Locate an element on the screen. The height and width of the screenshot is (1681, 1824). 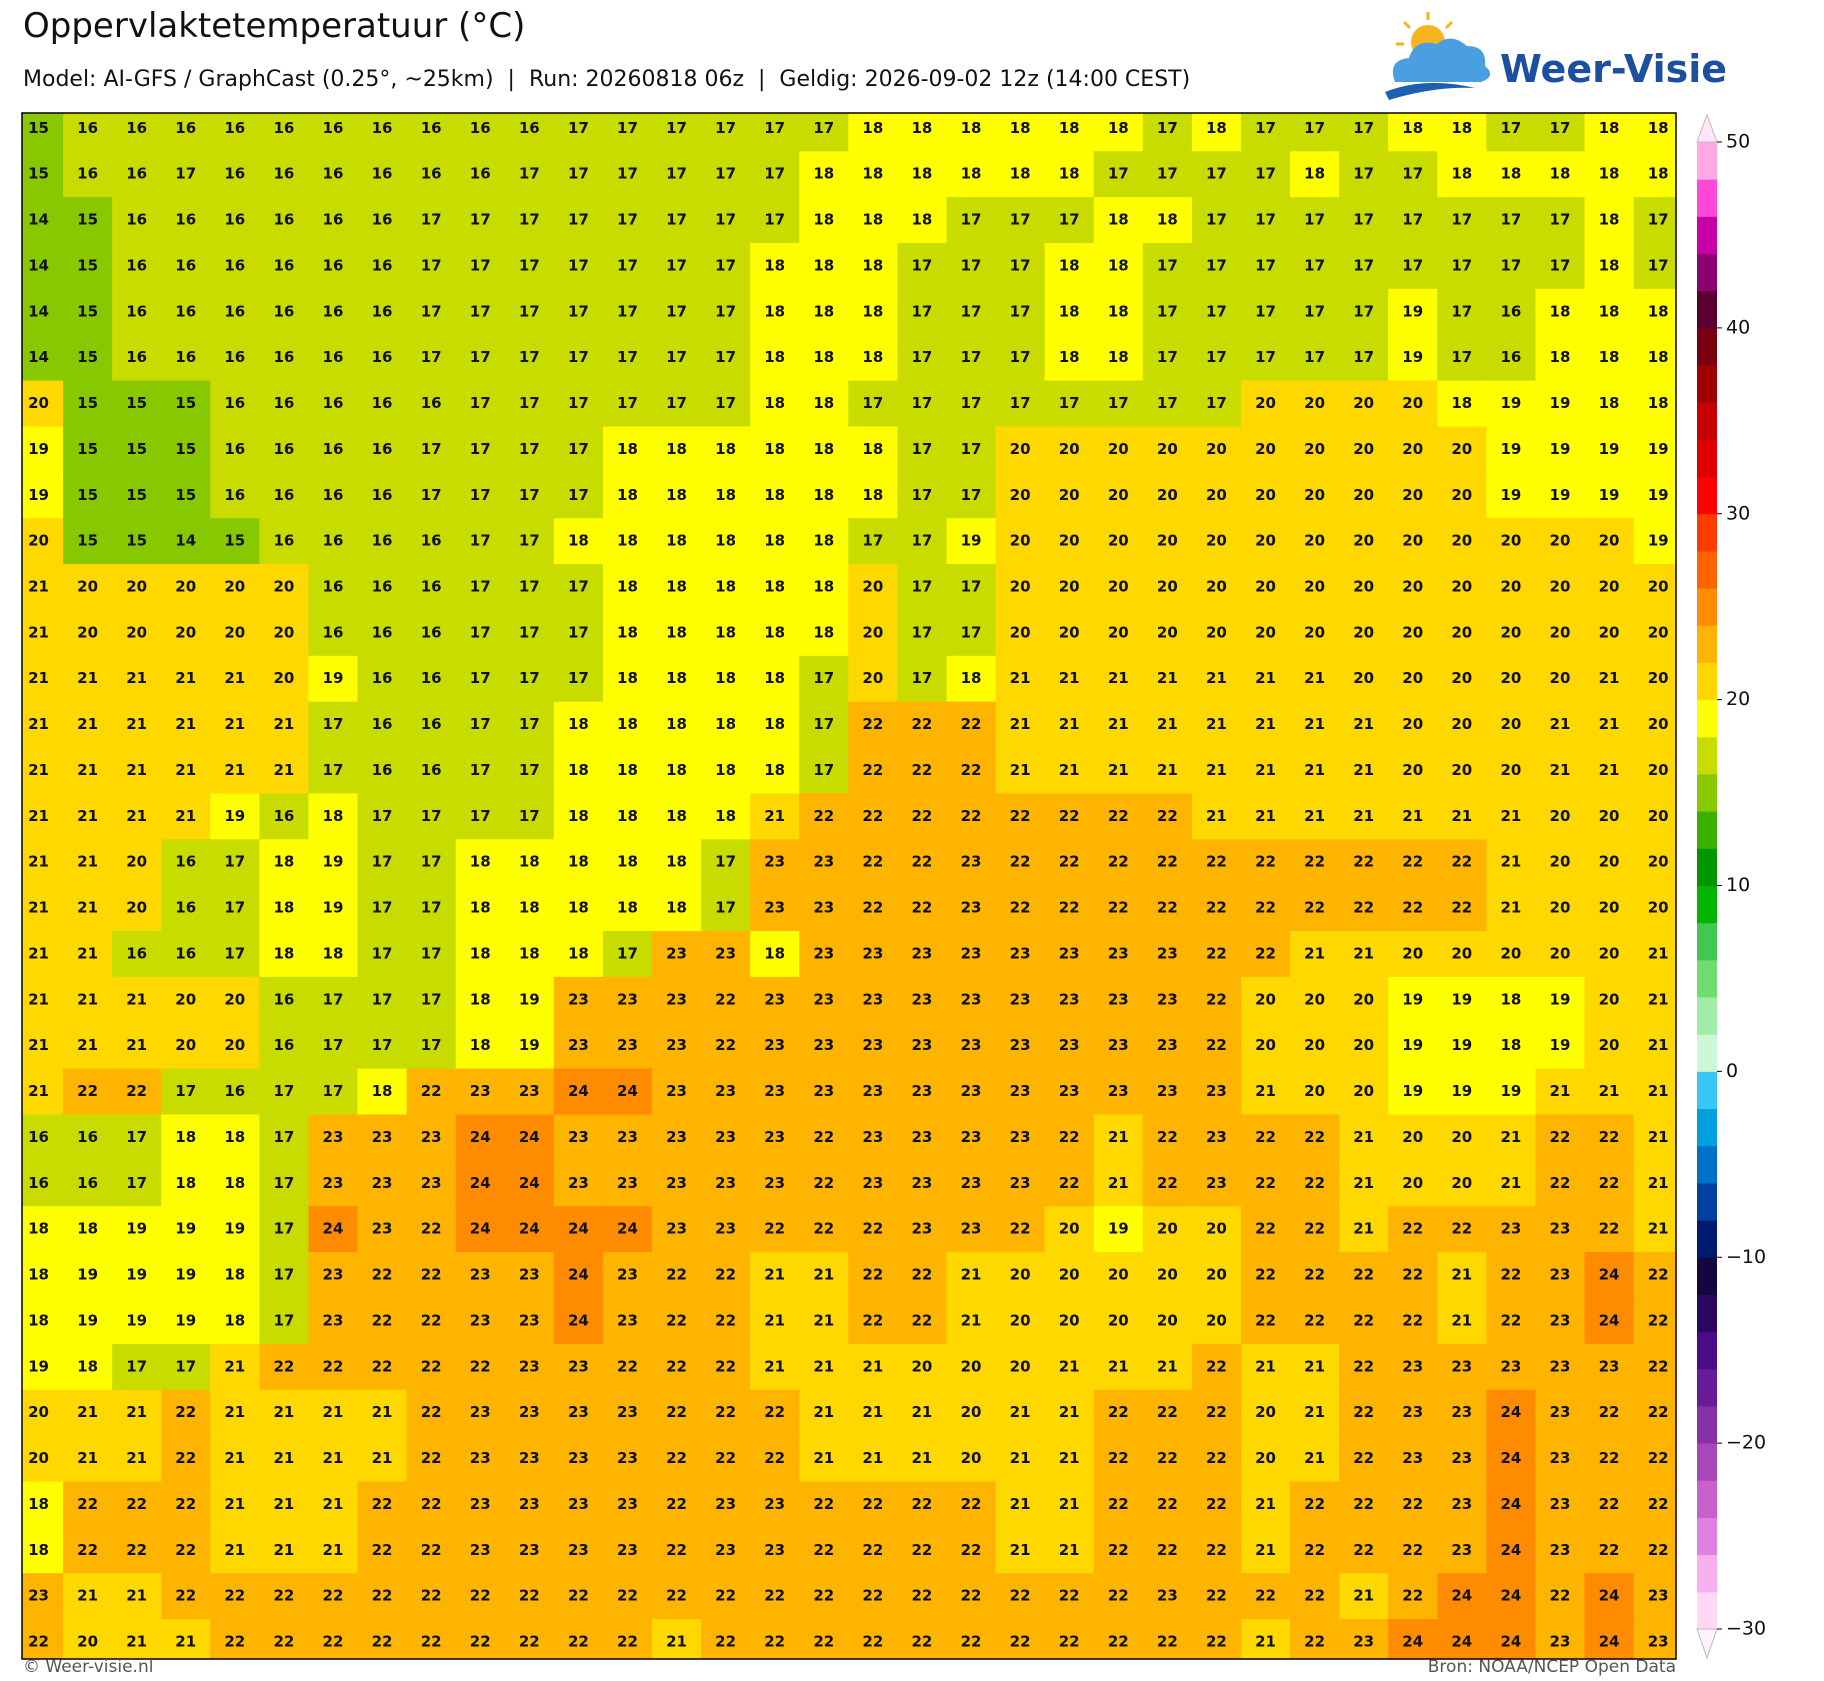
cell-value: 24 is located at coordinates (578, 1275).